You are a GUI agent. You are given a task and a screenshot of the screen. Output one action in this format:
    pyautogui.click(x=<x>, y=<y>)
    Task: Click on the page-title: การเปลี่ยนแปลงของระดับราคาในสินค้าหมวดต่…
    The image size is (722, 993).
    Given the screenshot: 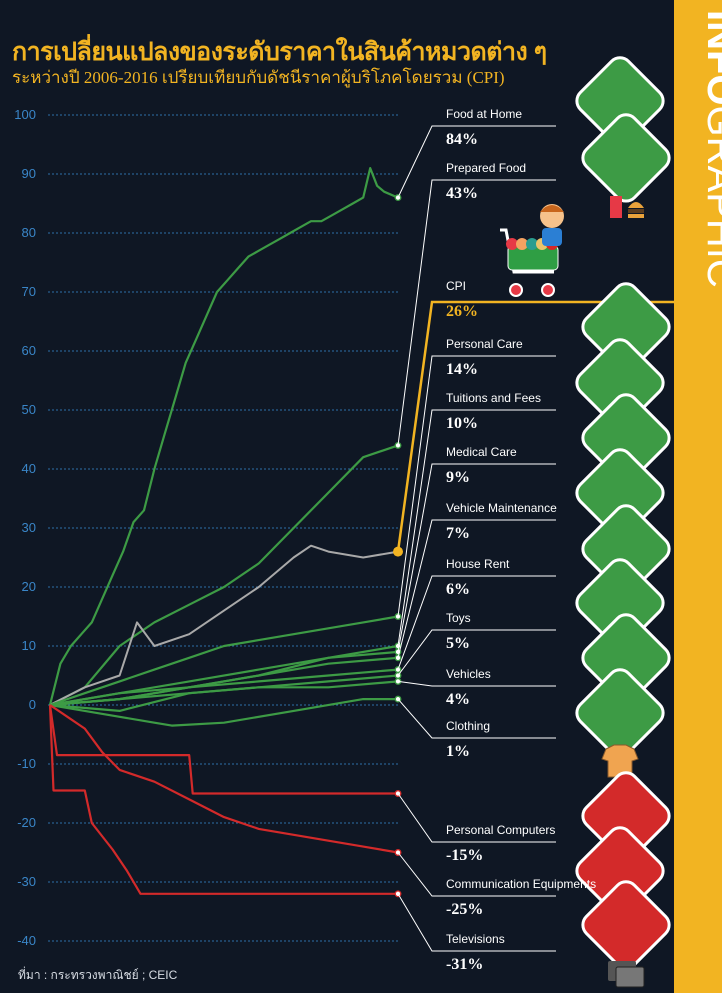 What is the action you would take?
    pyautogui.click(x=279, y=52)
    